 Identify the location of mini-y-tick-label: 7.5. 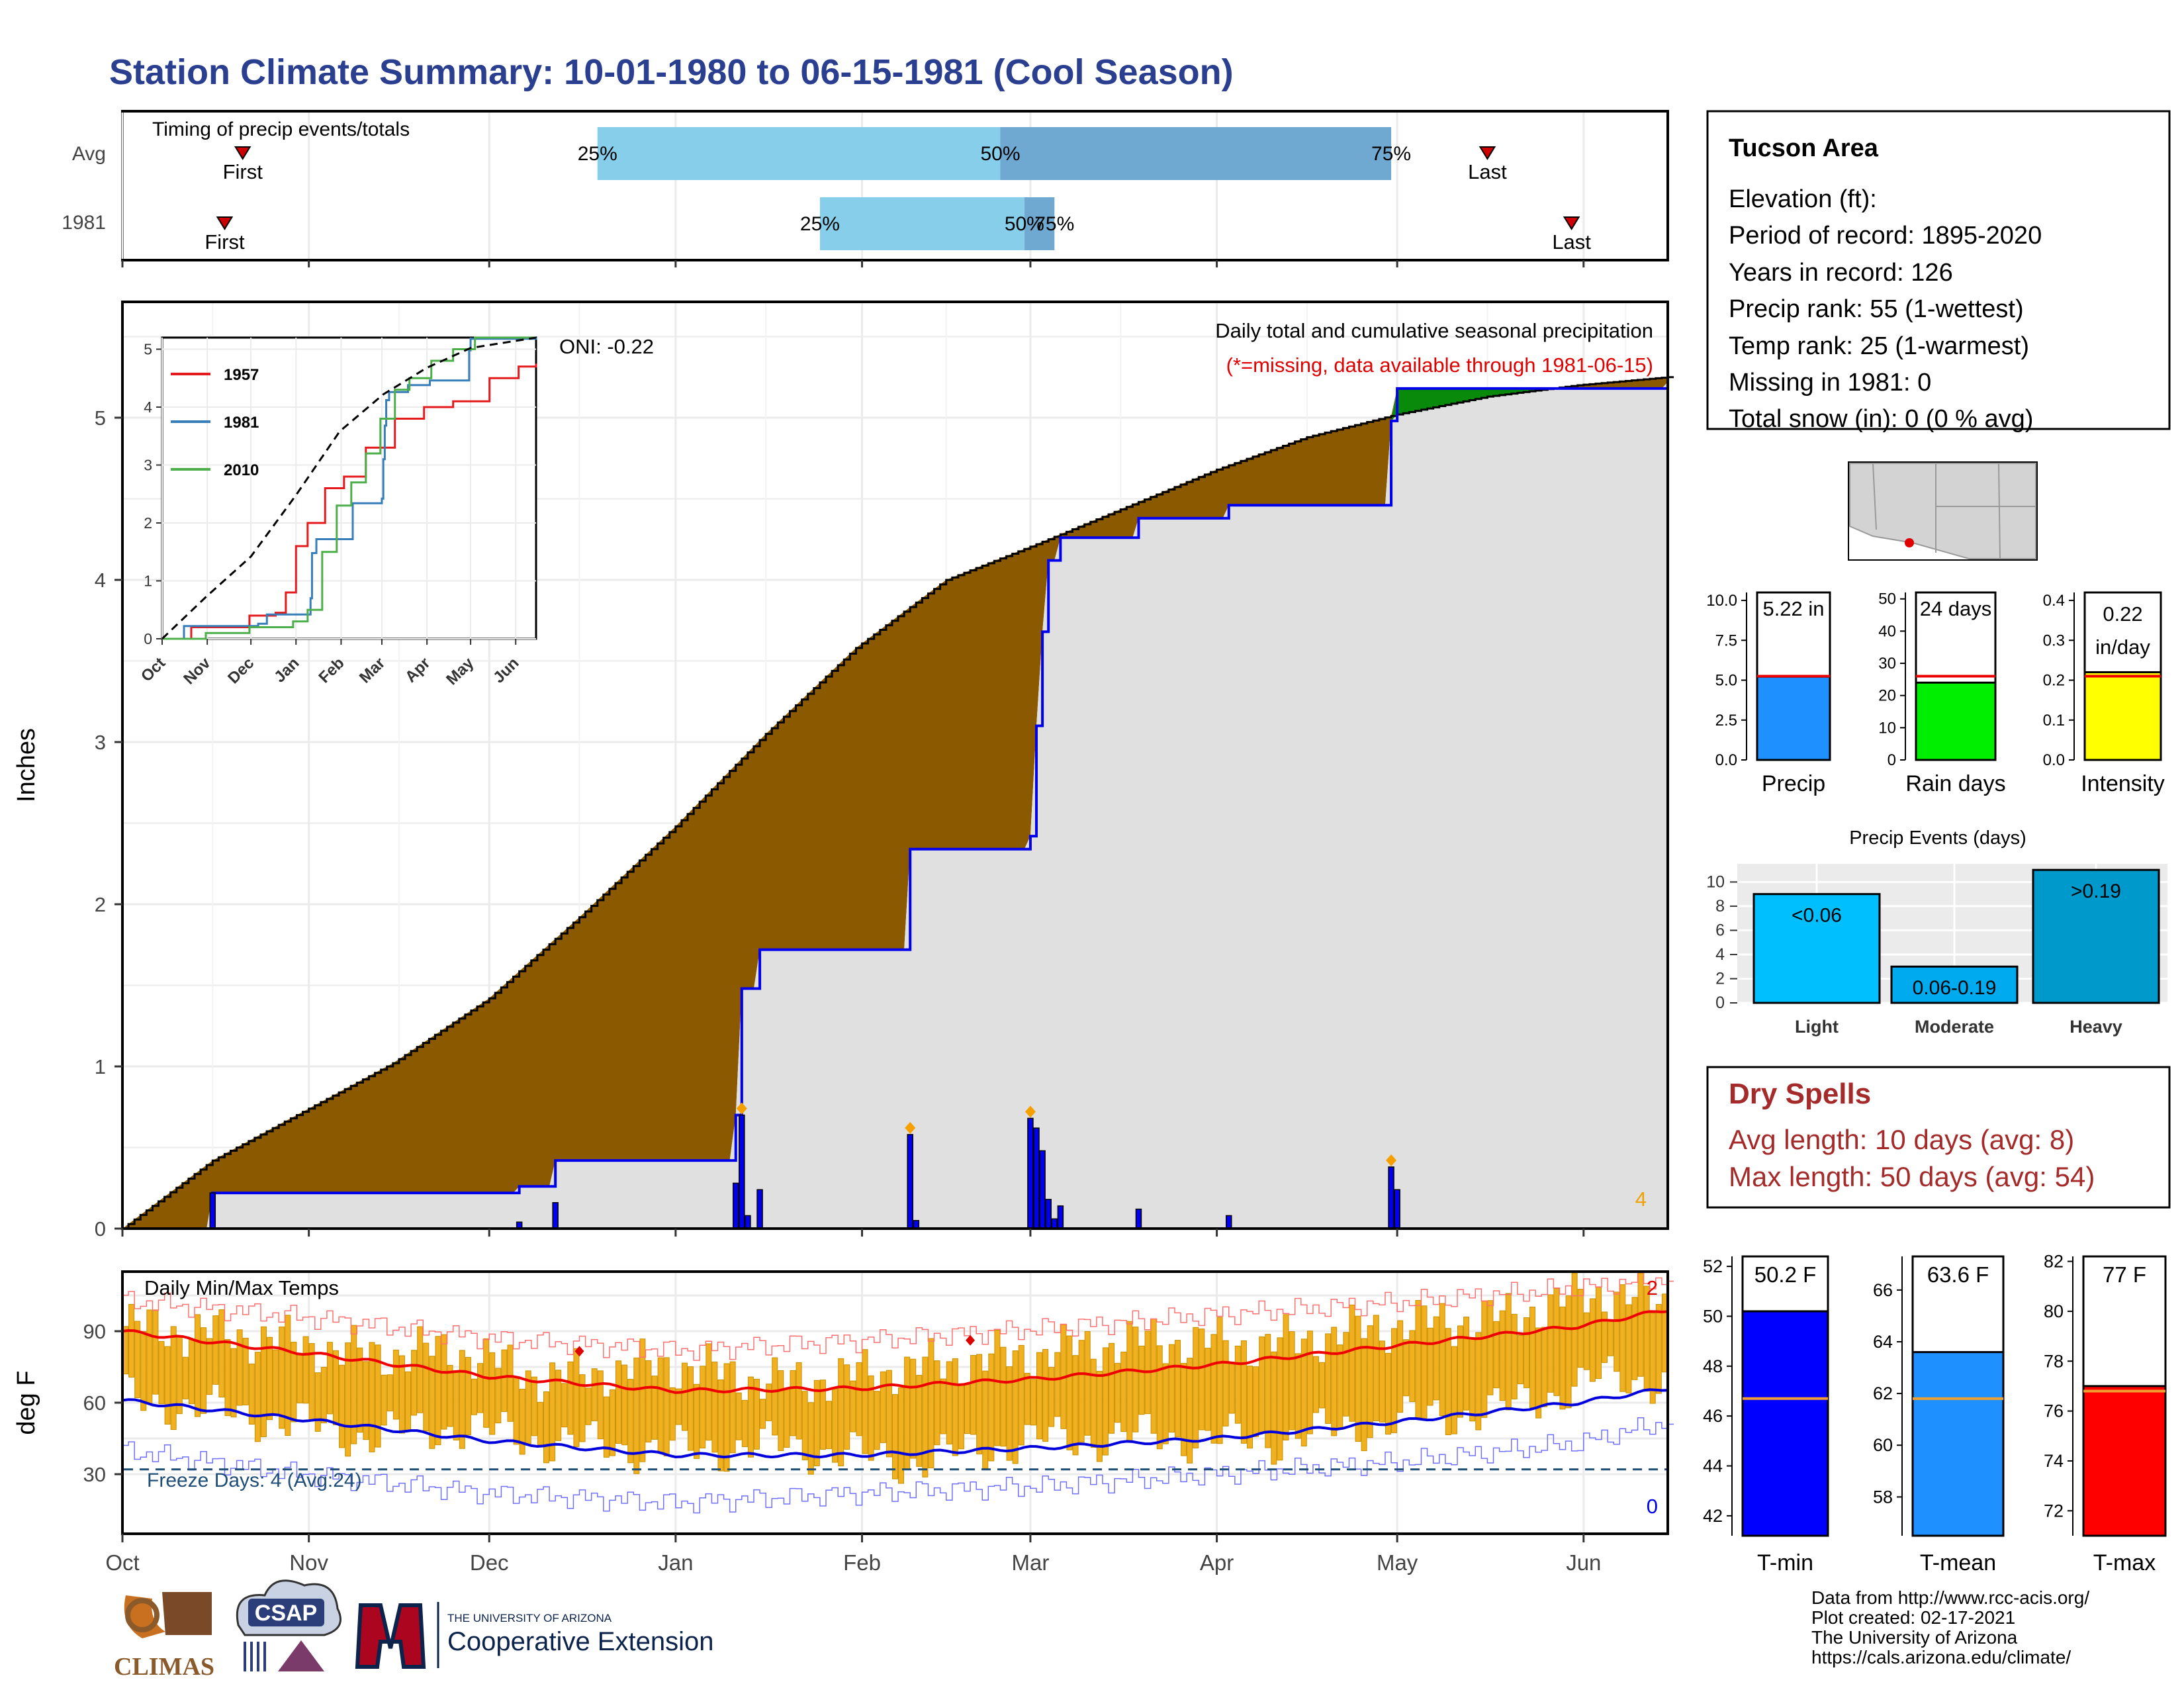
(1726, 640).